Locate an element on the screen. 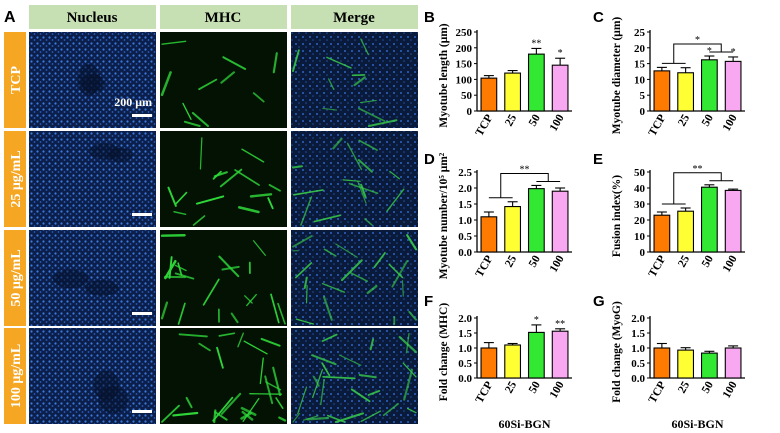 The image size is (780, 433). y-tick-label: 15 is located at coordinates (640, 65).